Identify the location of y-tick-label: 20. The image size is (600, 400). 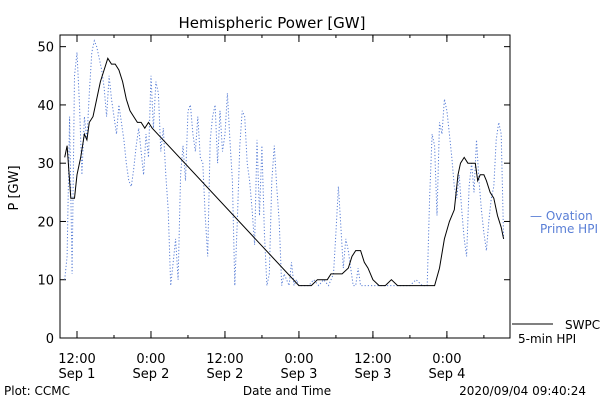
(45, 222).